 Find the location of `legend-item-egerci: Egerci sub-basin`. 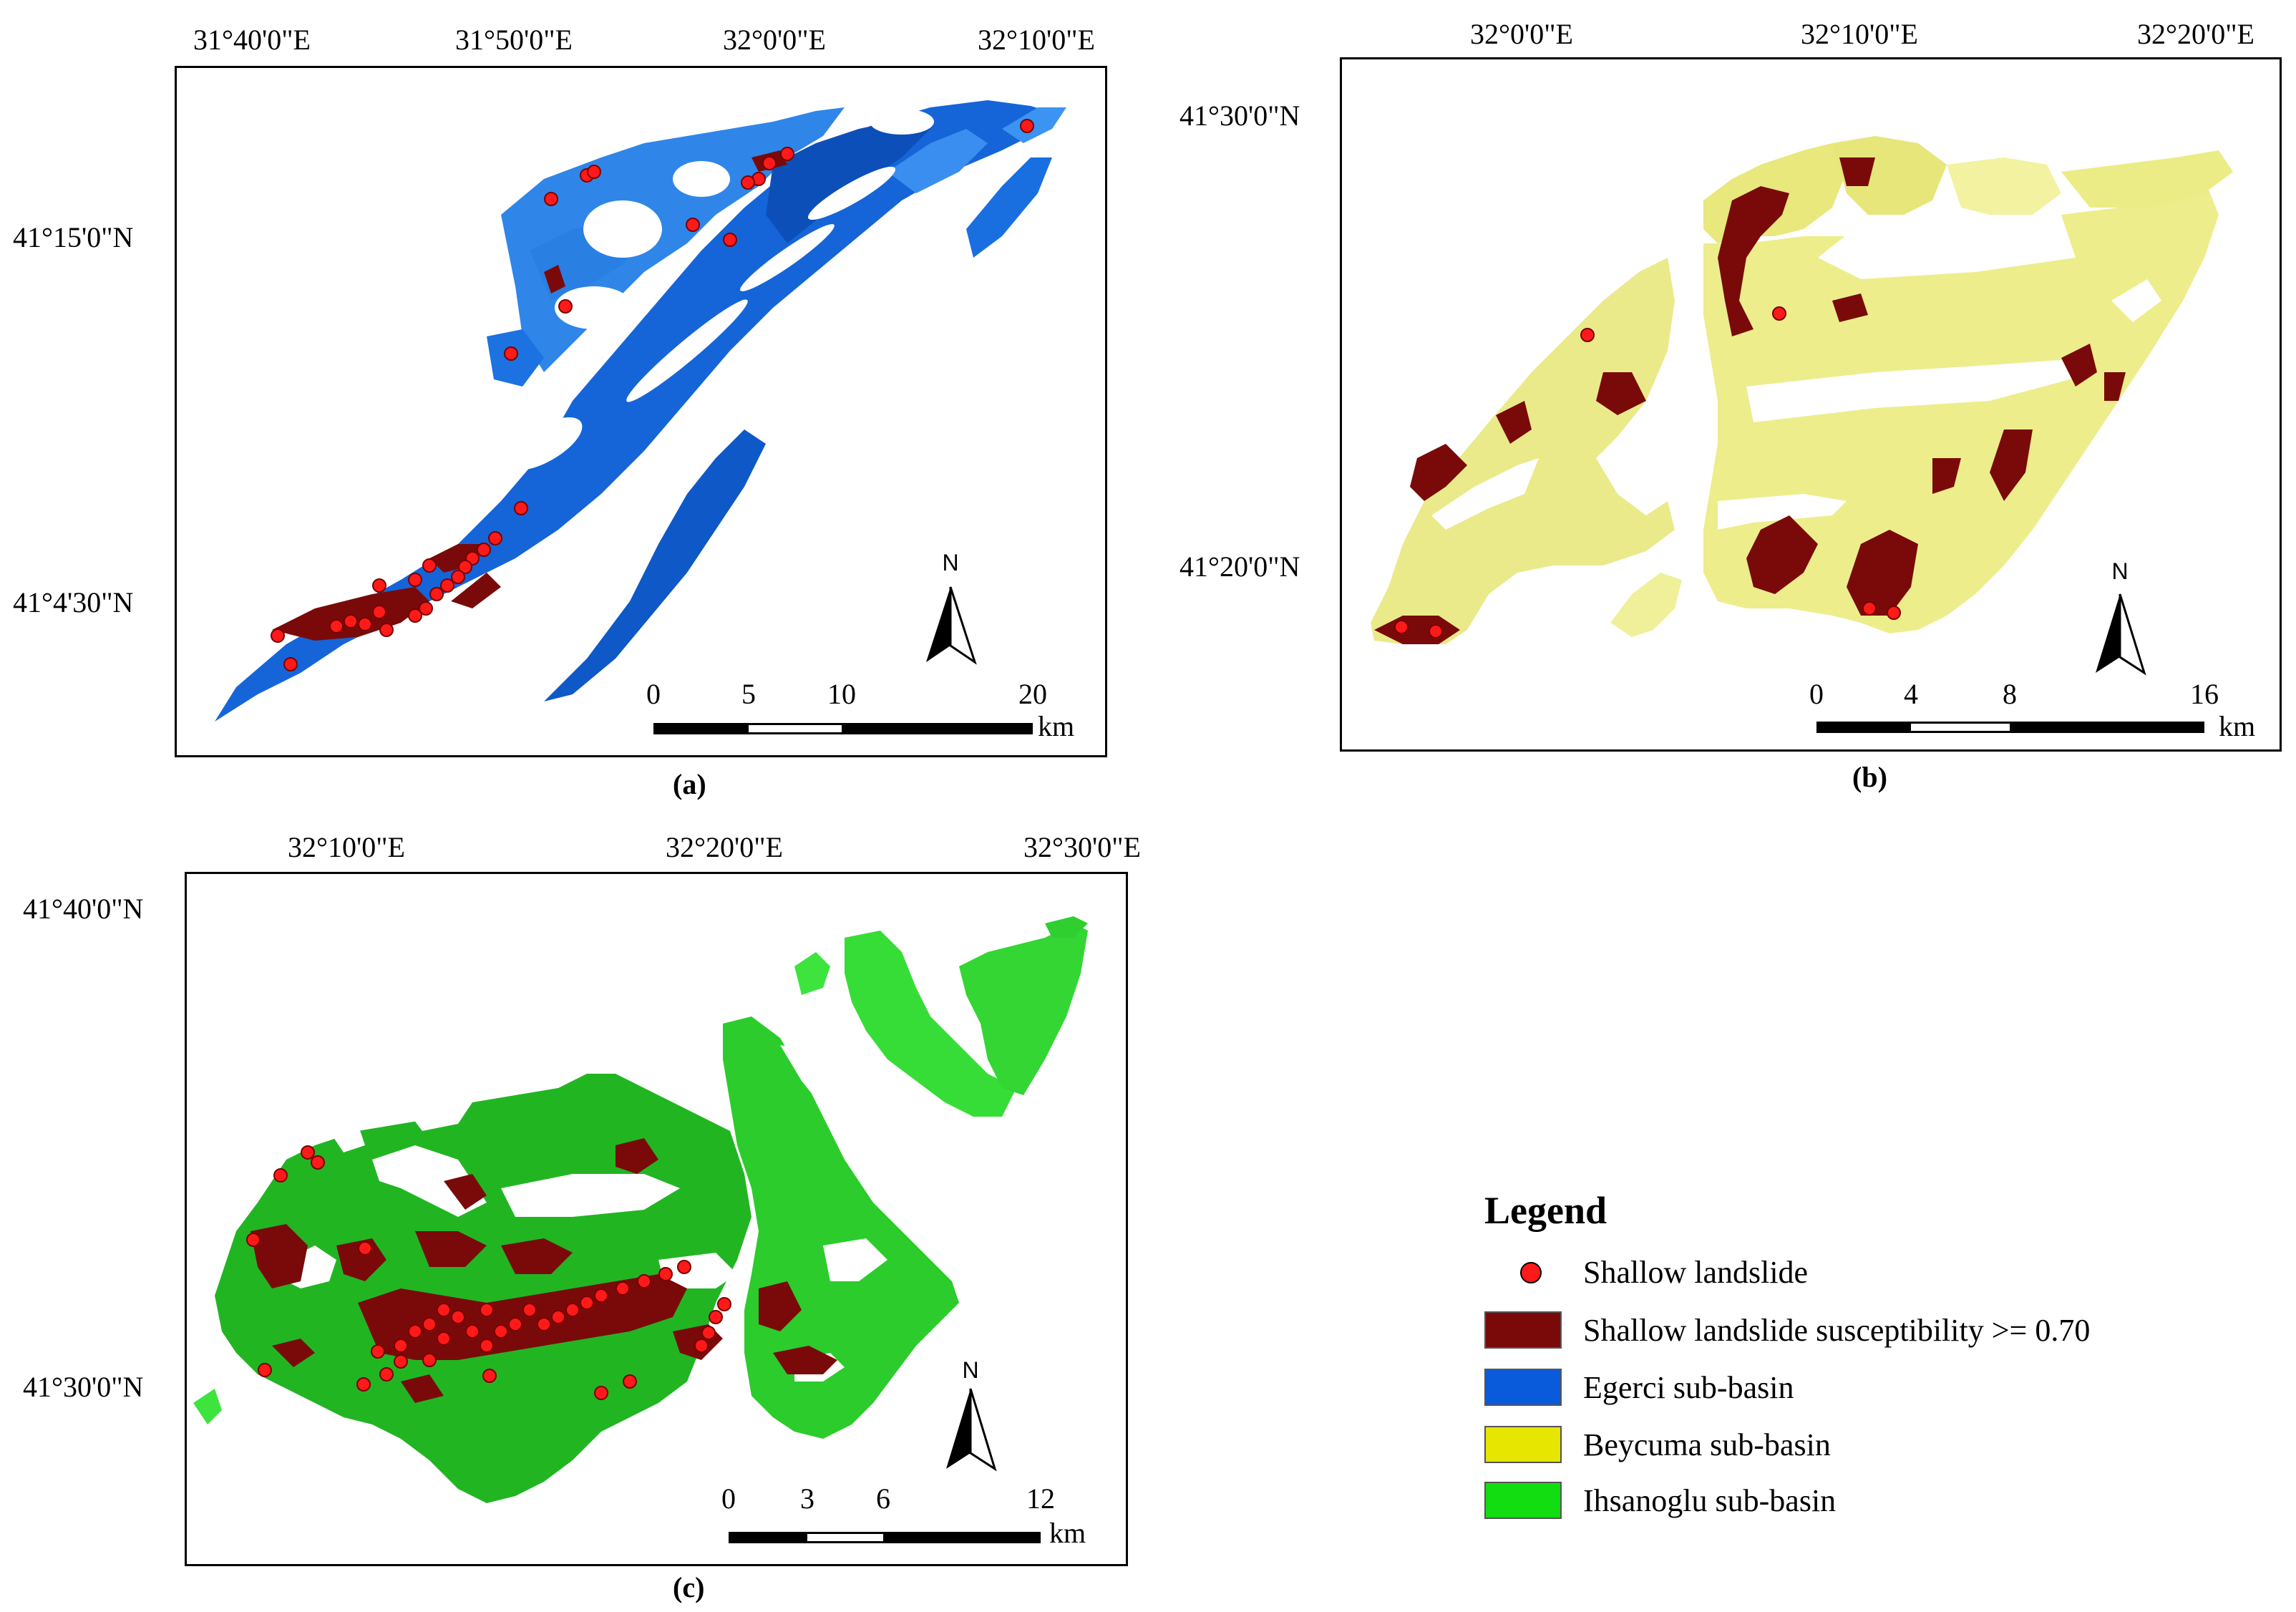

legend-item-egerci: Egerci sub-basin is located at coordinates (1639, 1387).